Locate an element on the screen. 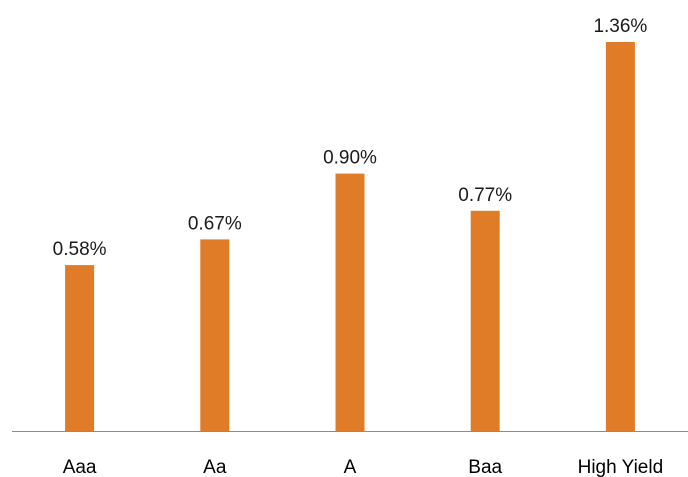 This screenshot has height=477, width=688. data-label-a: 0.90% is located at coordinates (350, 158).